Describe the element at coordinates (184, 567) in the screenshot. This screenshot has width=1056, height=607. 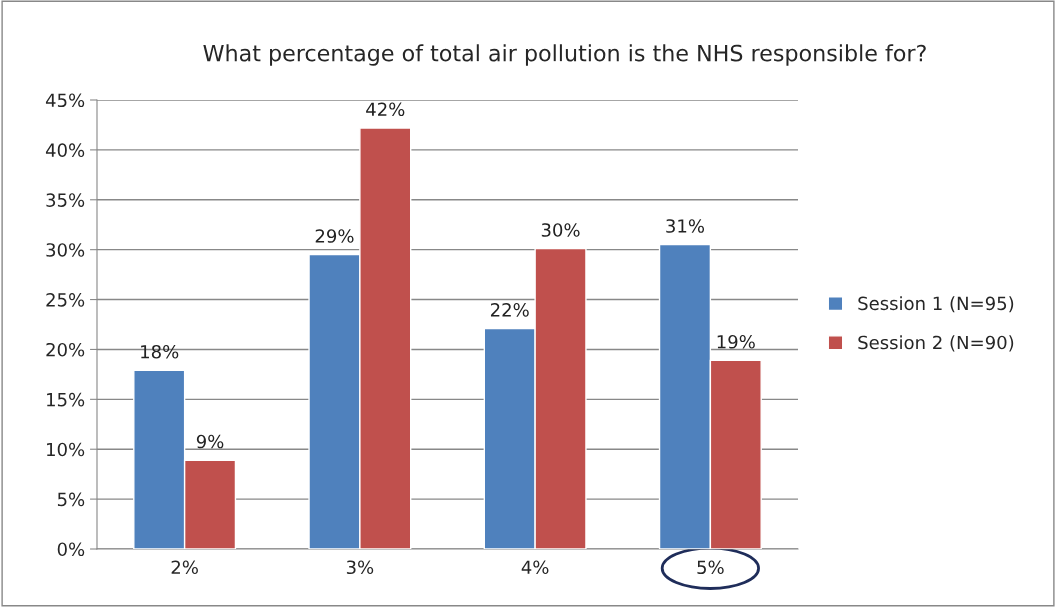
I see `x-tick-label: 2%` at that location.